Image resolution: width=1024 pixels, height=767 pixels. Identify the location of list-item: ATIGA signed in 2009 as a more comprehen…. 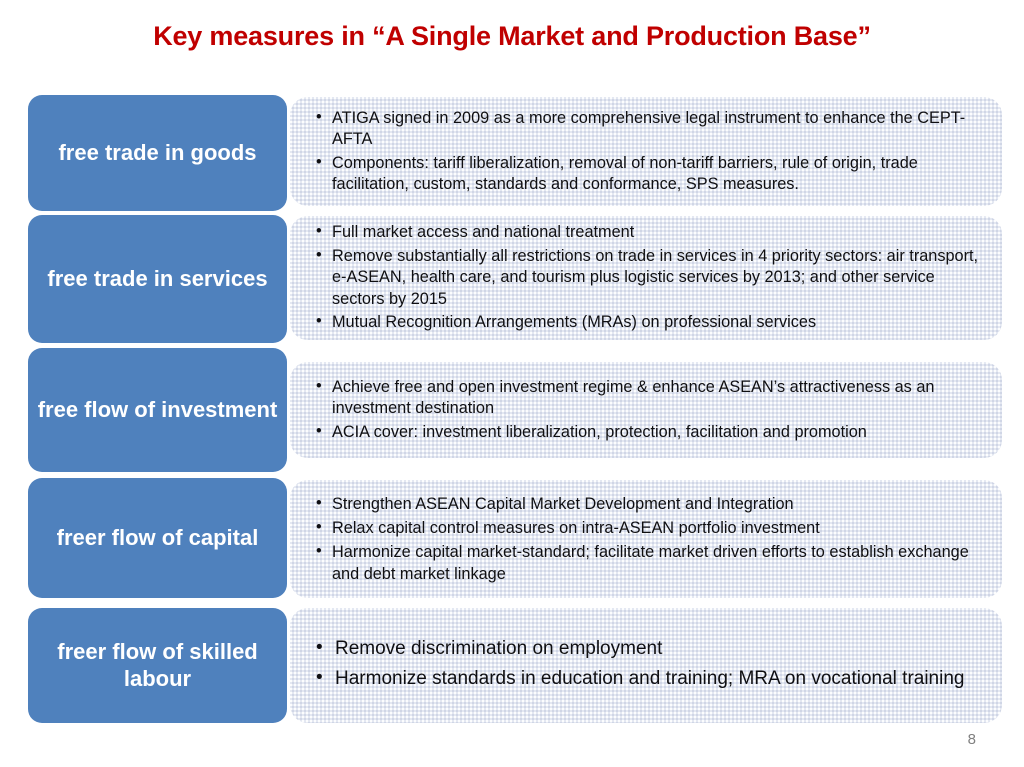
(652, 128).